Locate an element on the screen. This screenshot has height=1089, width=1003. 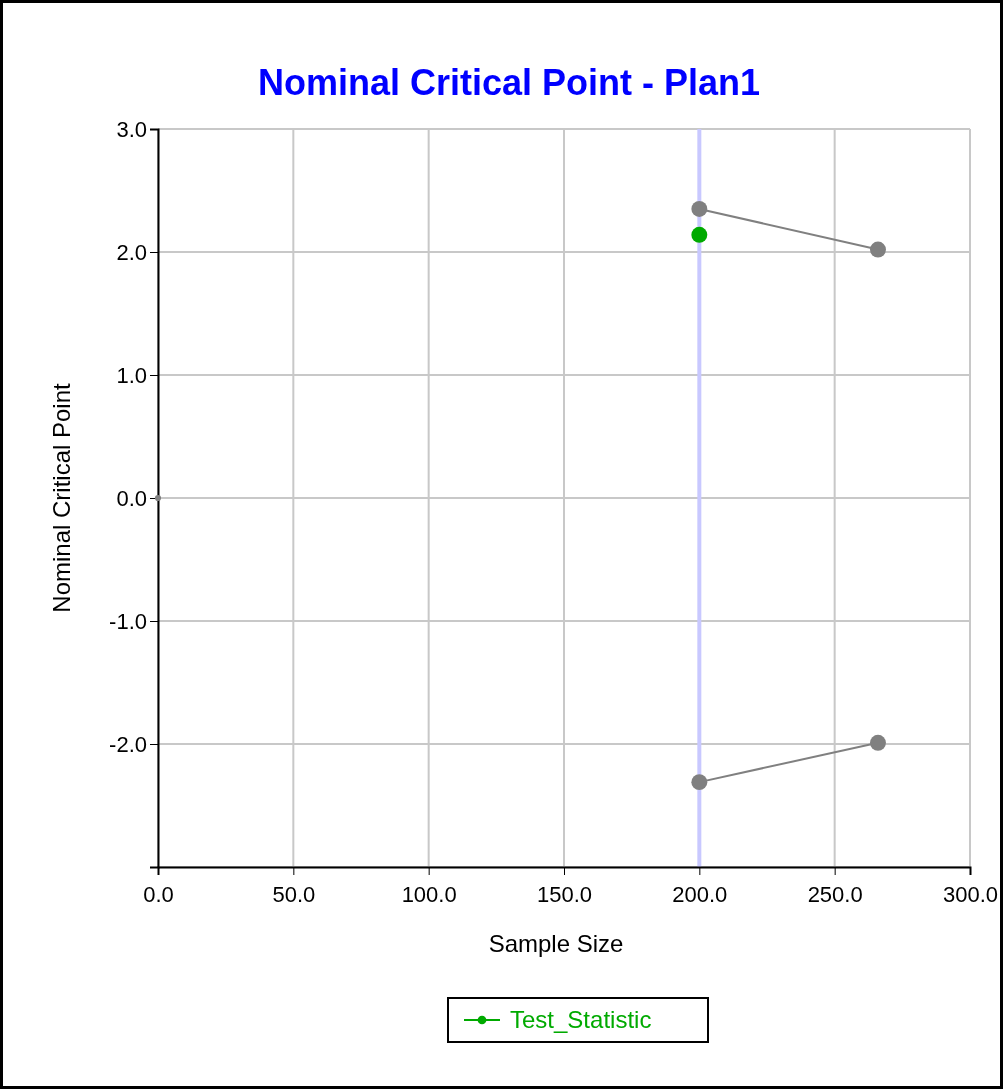
y-tick-label: -1.0 is located at coordinates (128, 621).